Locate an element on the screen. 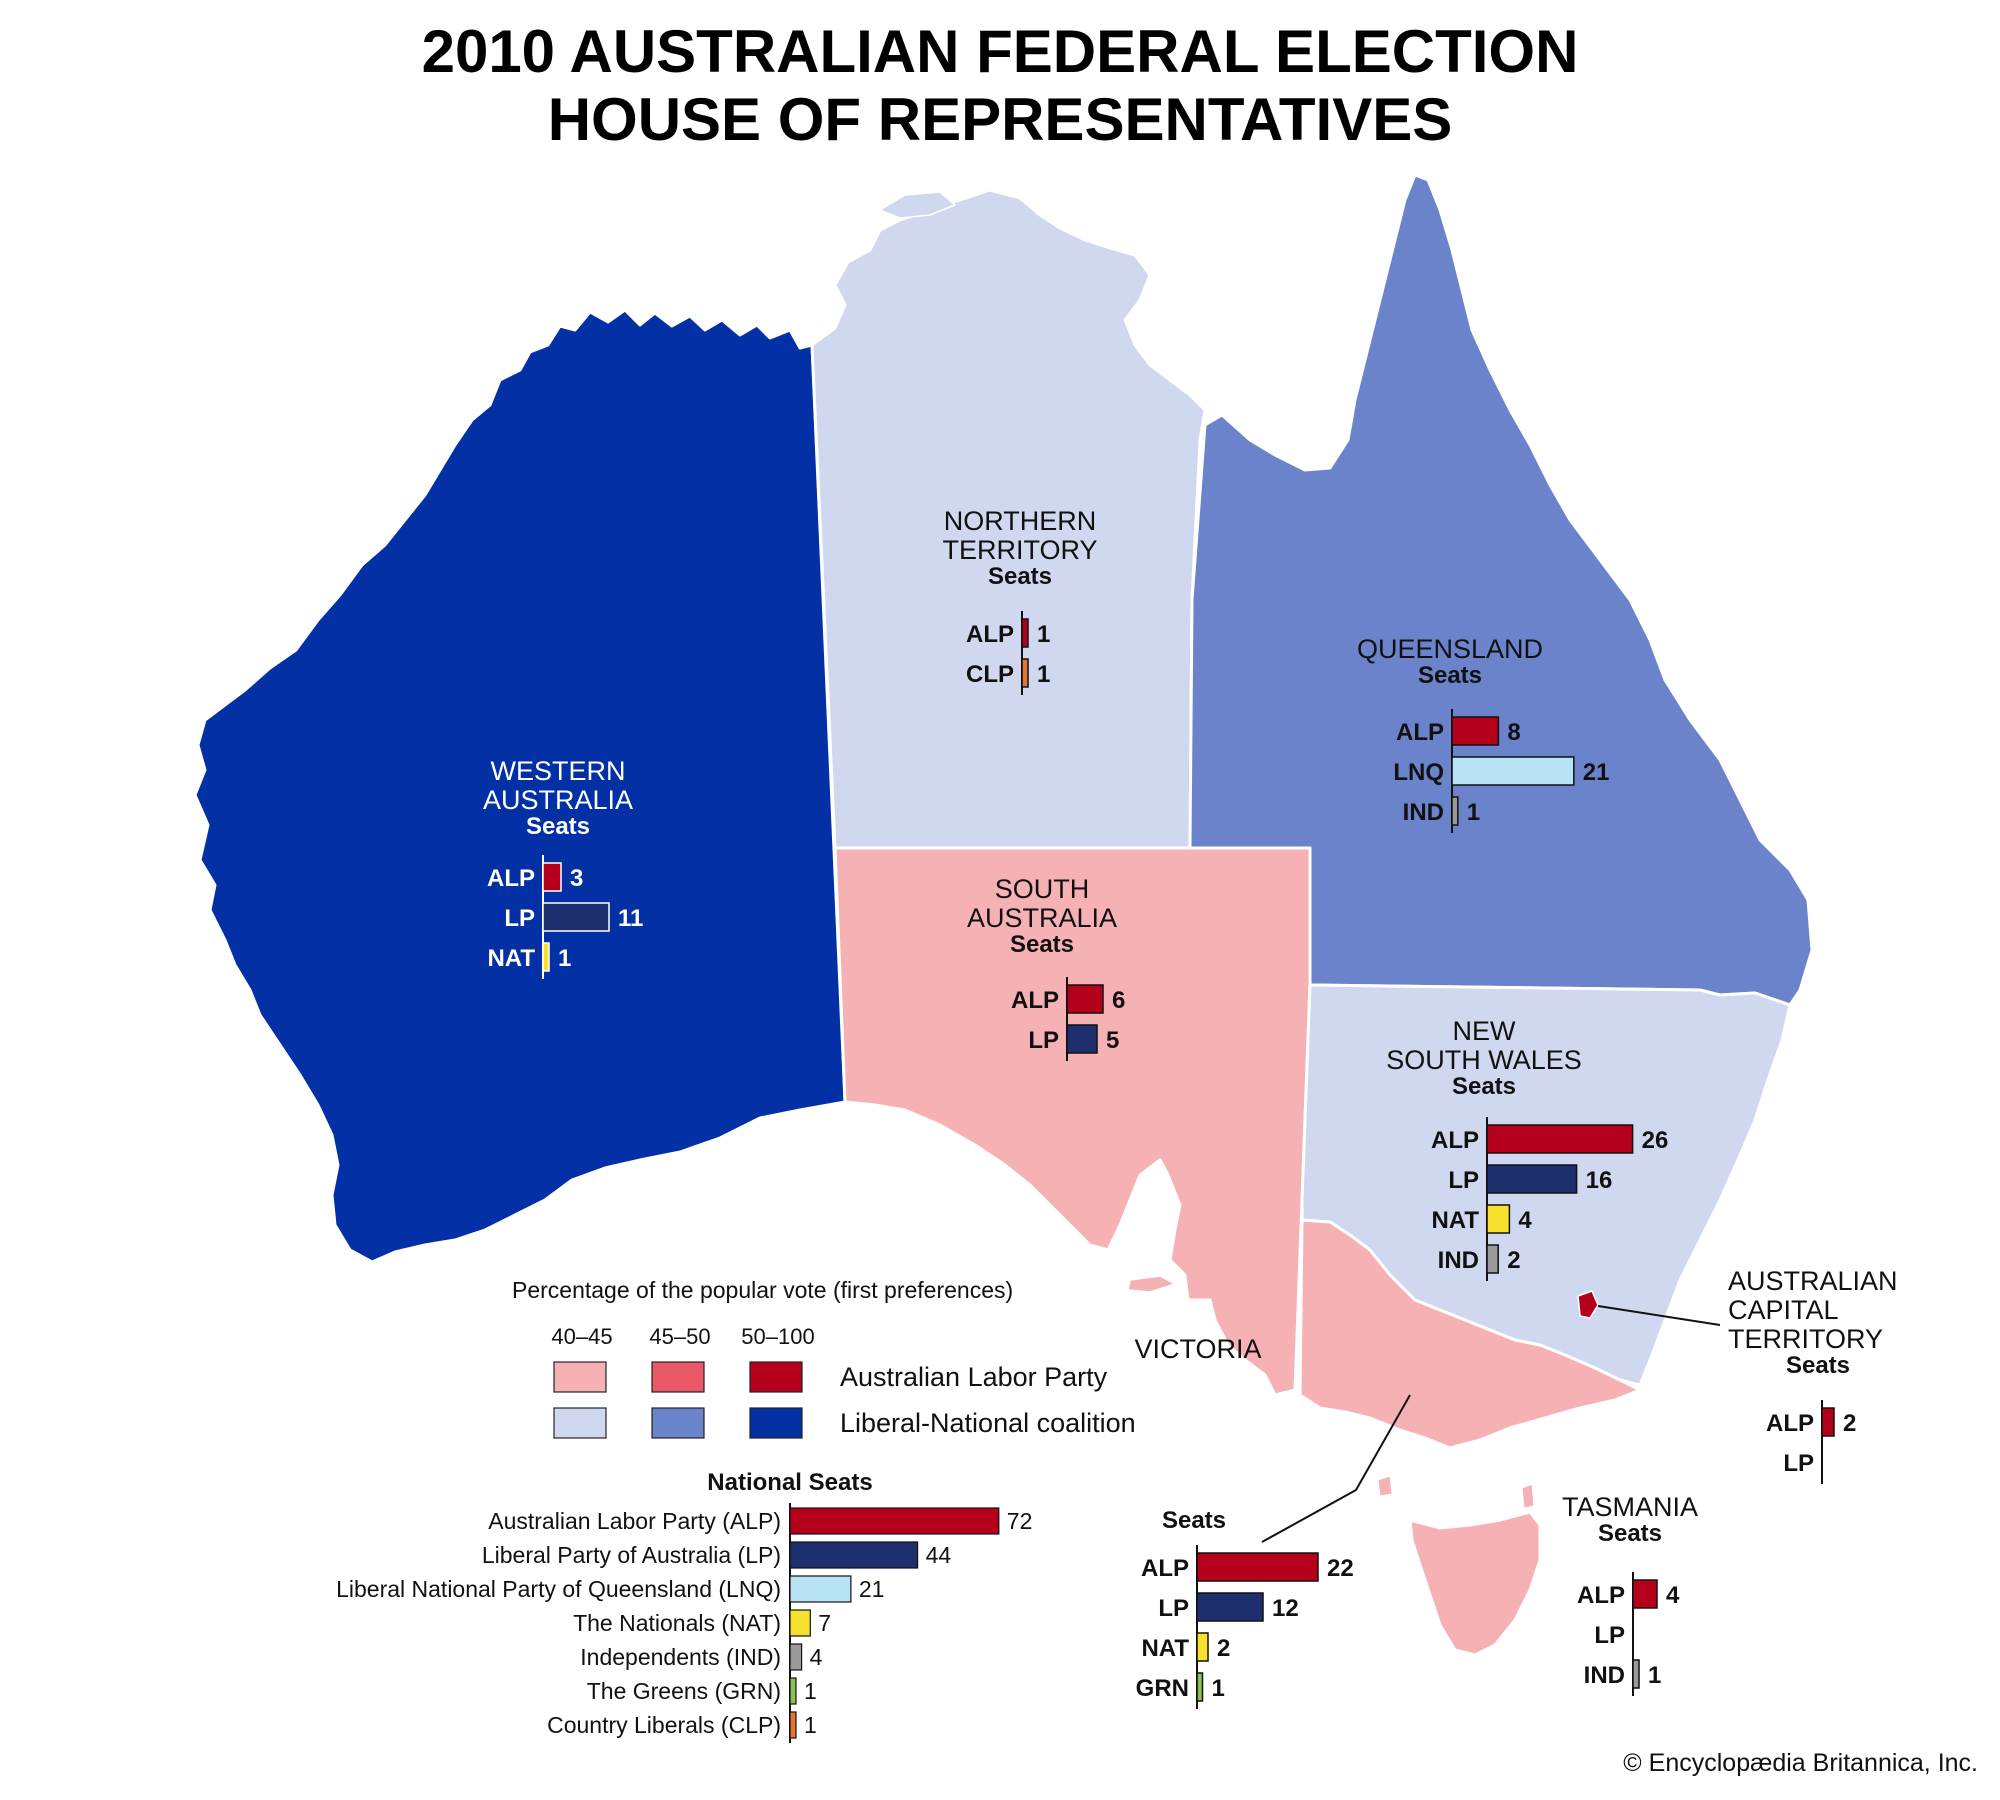 This screenshot has height=1800, width=2000. state-name-sa: AUSTRALIA is located at coordinates (1042, 918).